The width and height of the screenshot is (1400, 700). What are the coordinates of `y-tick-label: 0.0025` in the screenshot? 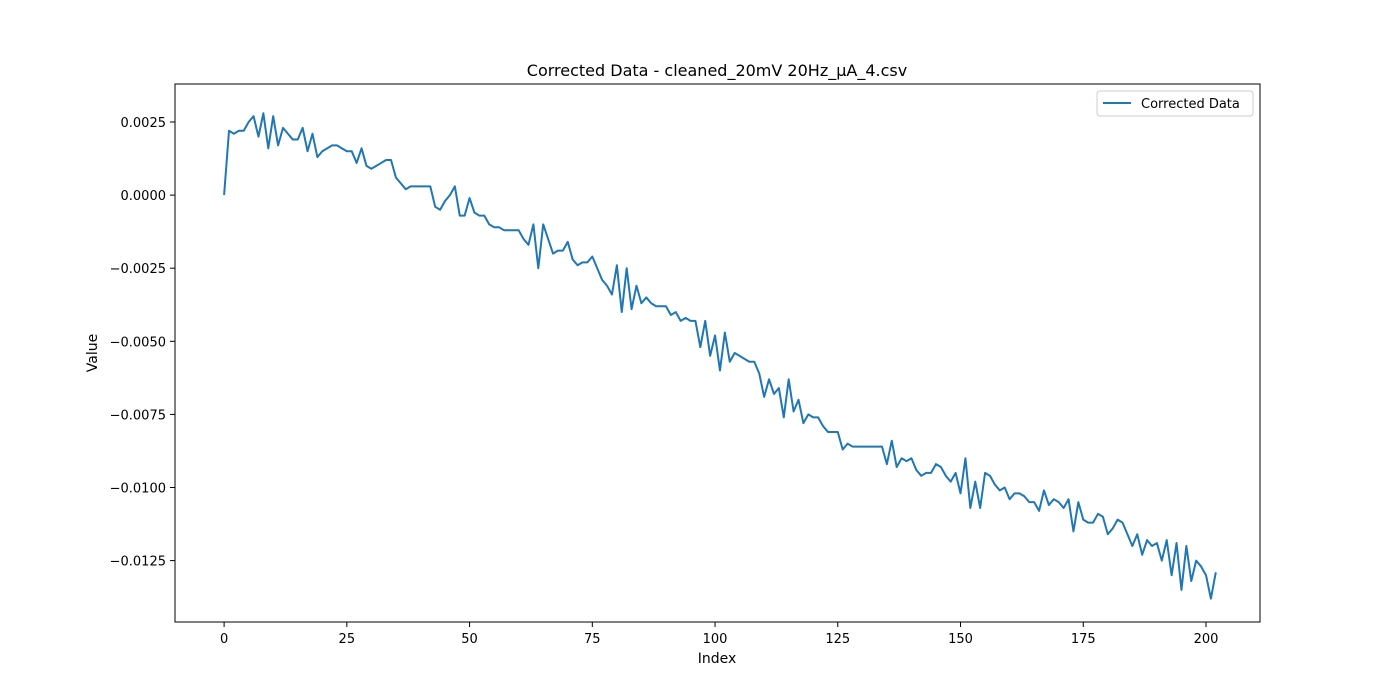 It's located at (144, 123).